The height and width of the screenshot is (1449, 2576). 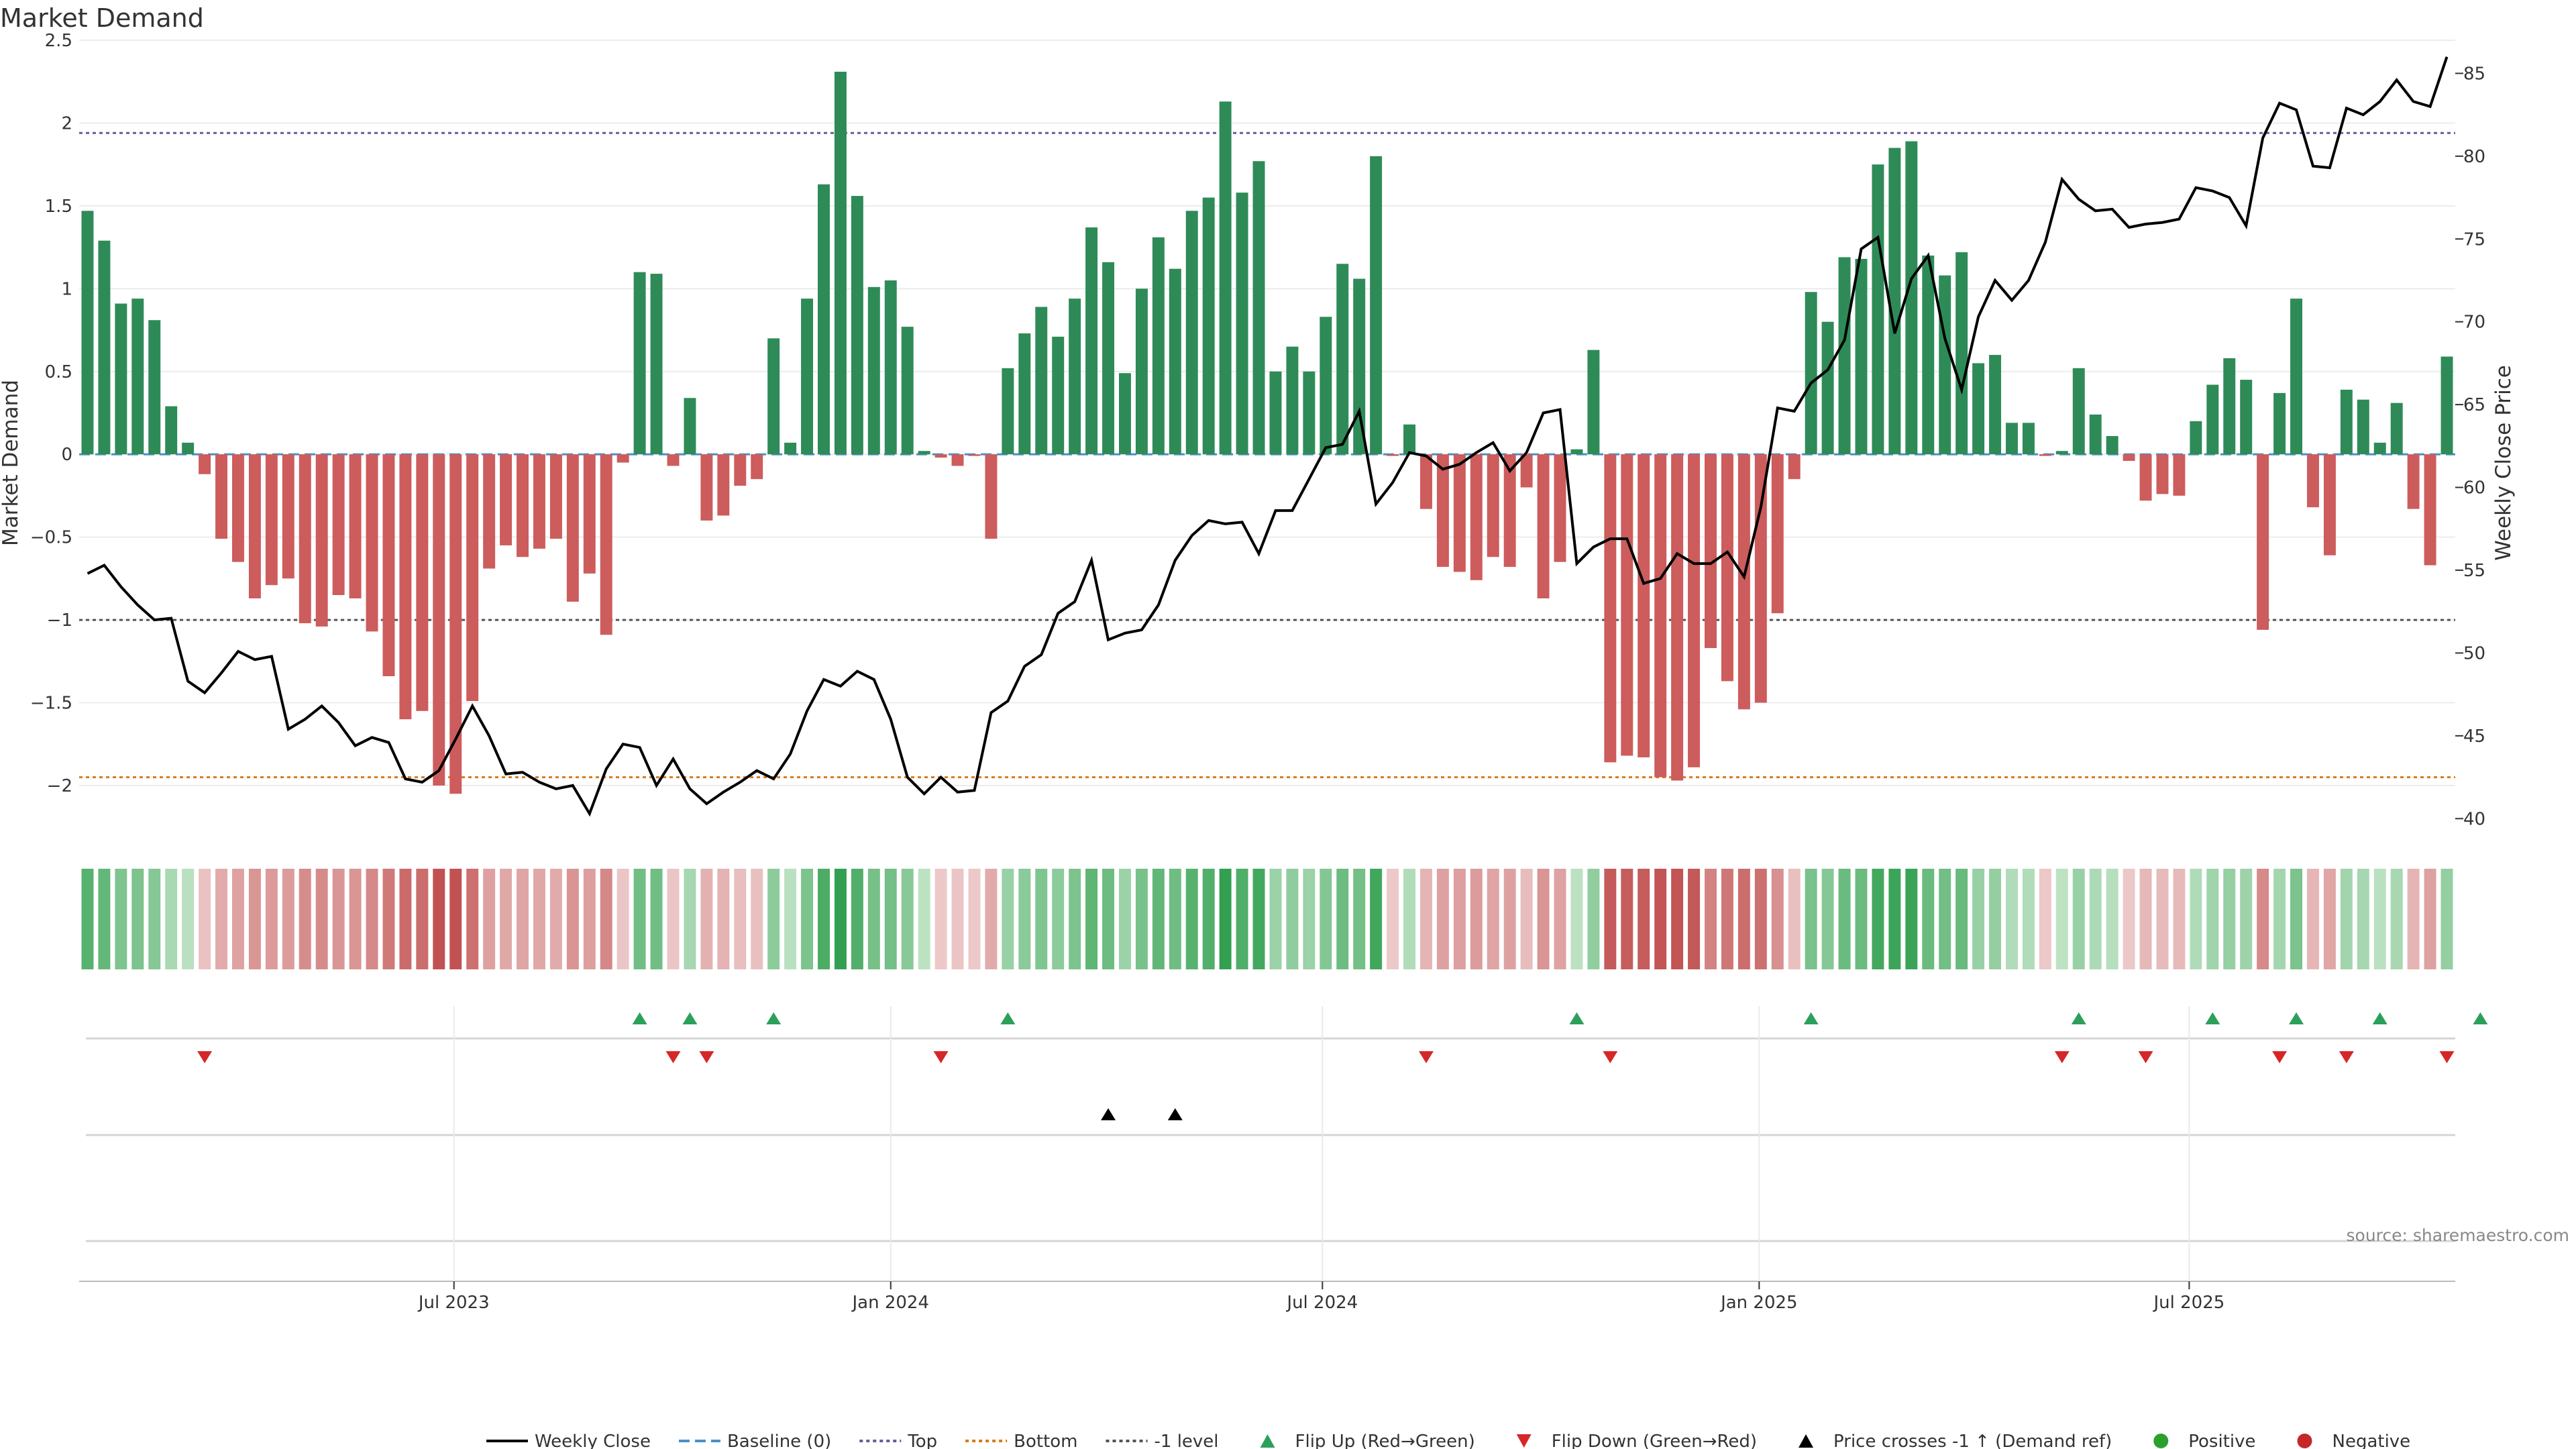 I want to click on flip-markers-panel, so click(x=1287, y=1037).